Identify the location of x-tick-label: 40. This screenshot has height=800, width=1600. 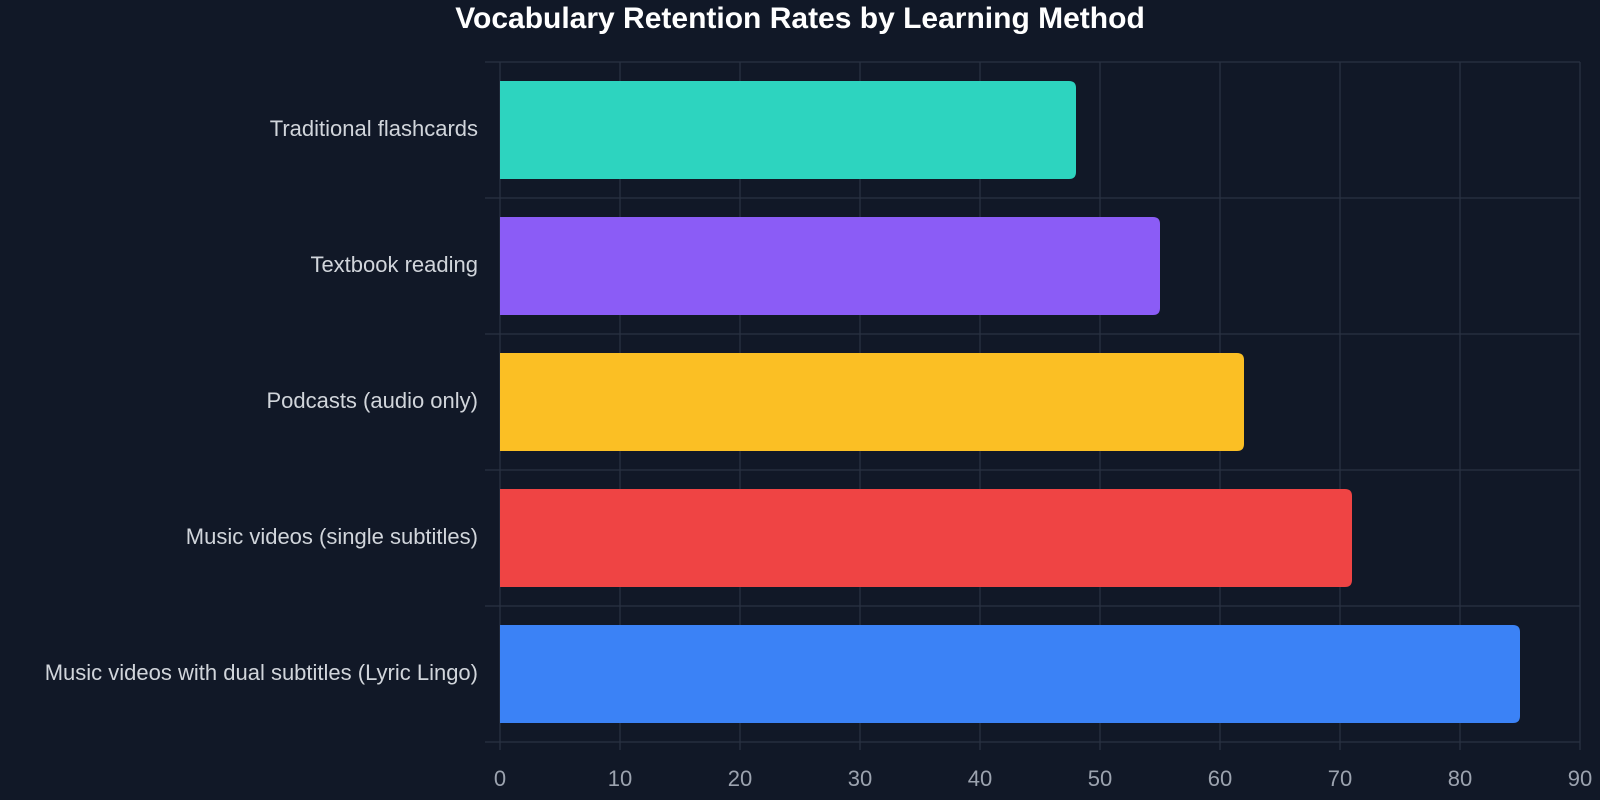
(980, 778).